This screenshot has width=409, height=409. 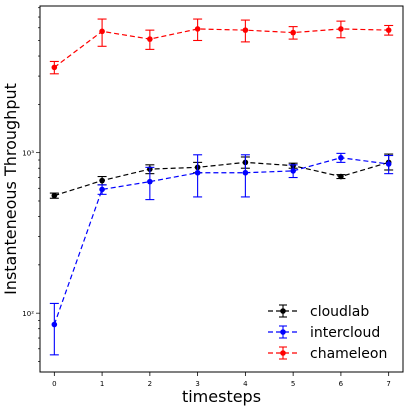 What do you see at coordinates (102, 384) in the screenshot?
I see `x-tick-label: 1` at bounding box center [102, 384].